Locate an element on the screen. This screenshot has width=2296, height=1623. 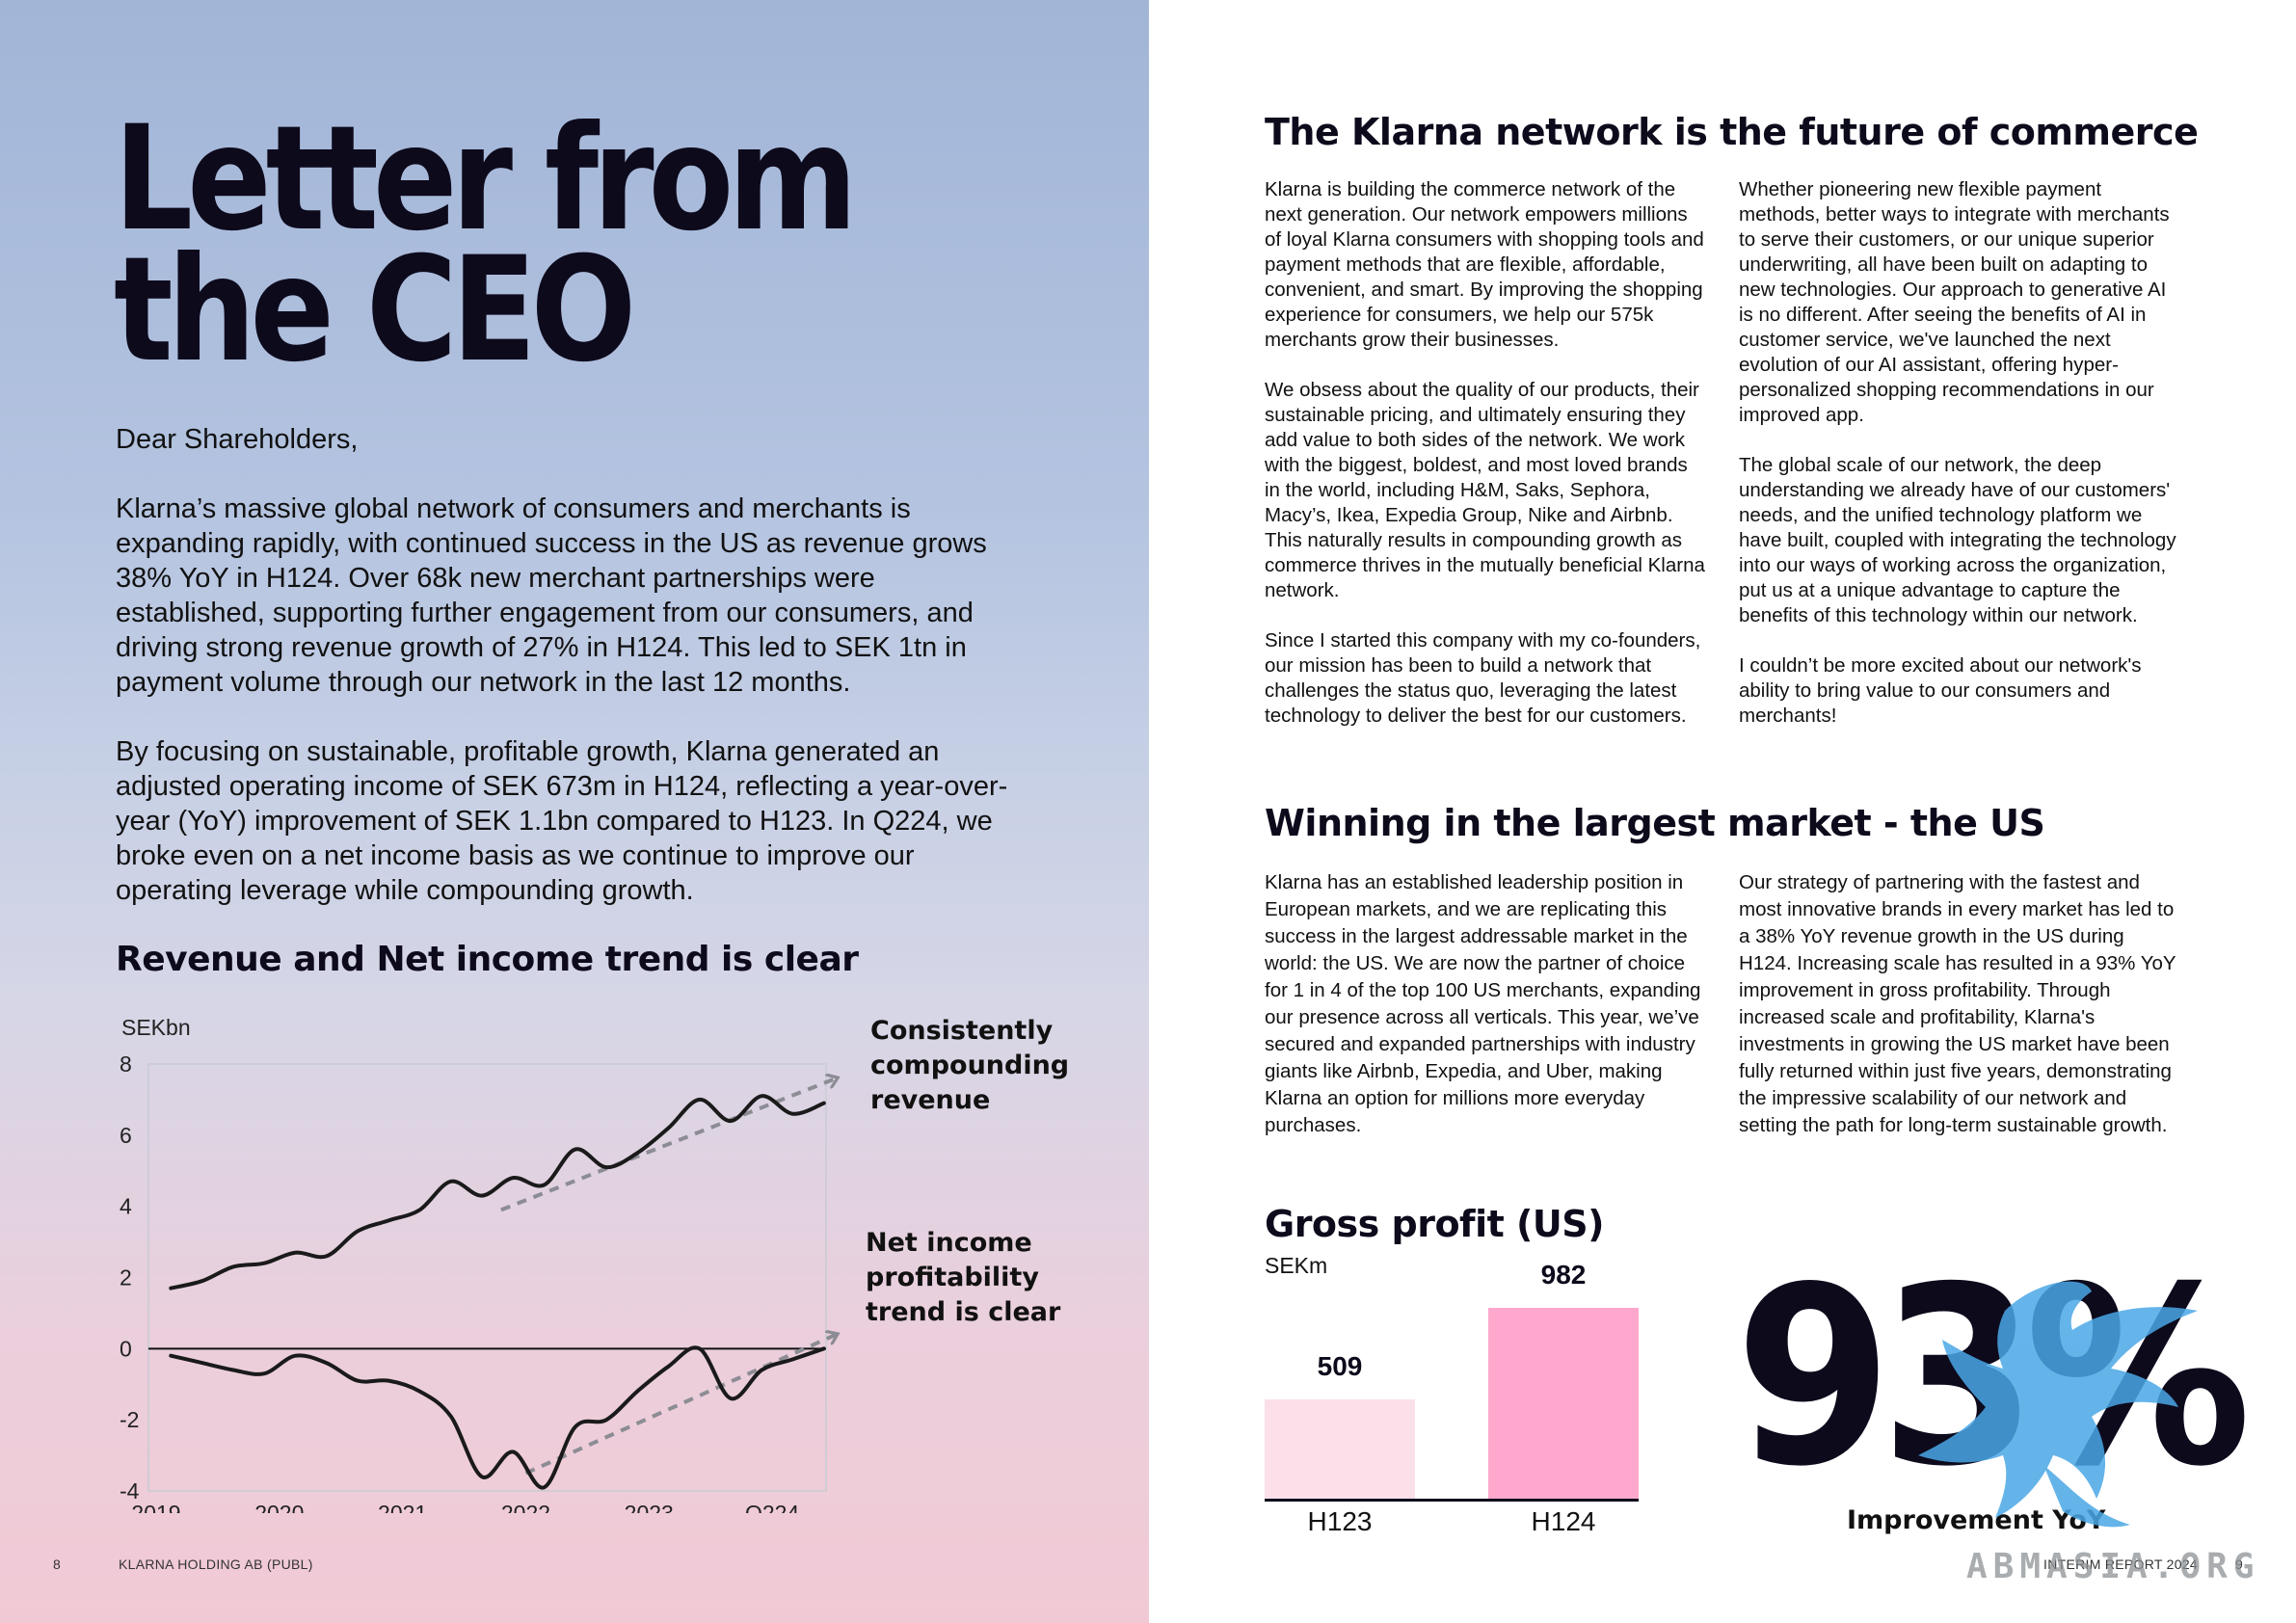
x-tick-label: 2020 is located at coordinates (279, 1507).